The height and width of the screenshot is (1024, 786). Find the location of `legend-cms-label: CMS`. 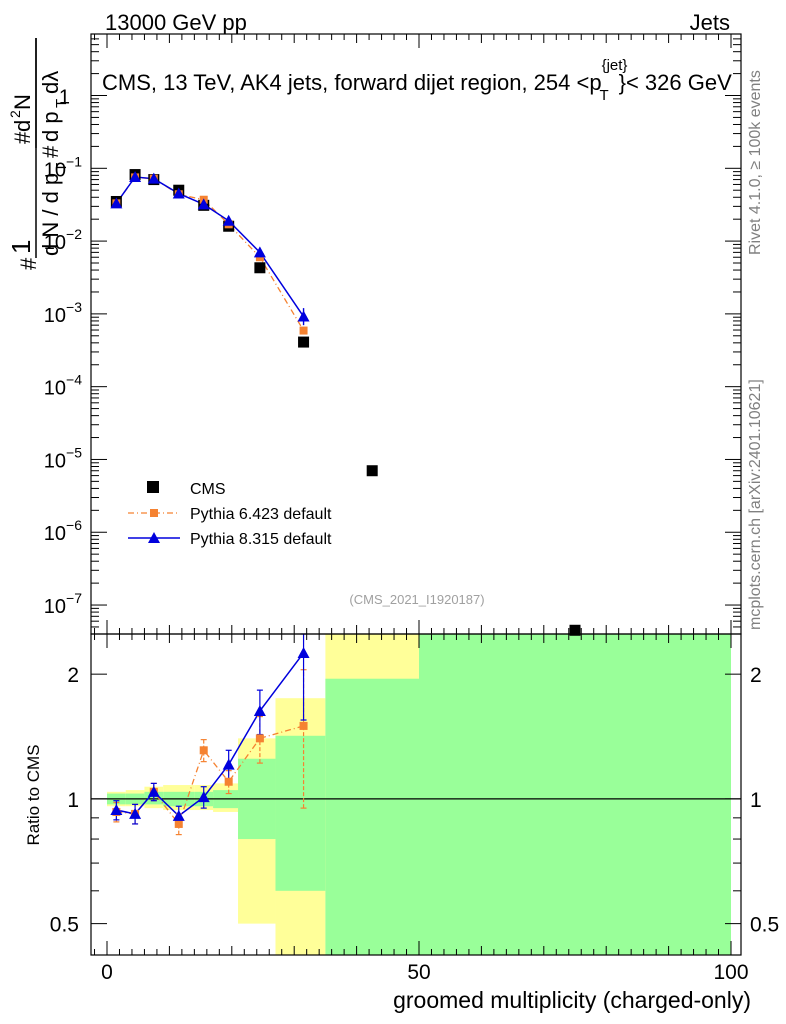

legend-cms-label: CMS is located at coordinates (208, 489).